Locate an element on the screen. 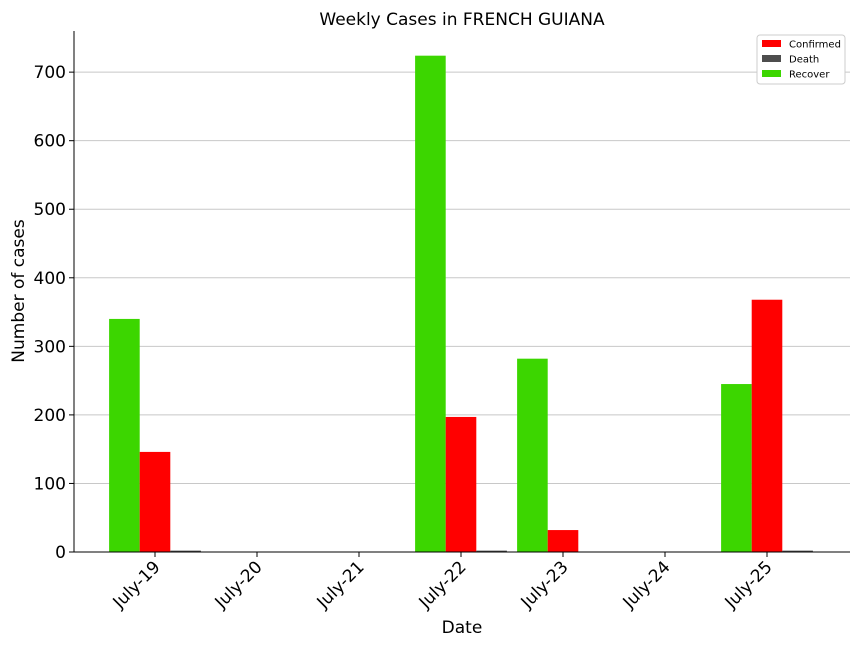 The height and width of the screenshot is (648, 864). legend: Confirmed Death Recover is located at coordinates (801, 59).